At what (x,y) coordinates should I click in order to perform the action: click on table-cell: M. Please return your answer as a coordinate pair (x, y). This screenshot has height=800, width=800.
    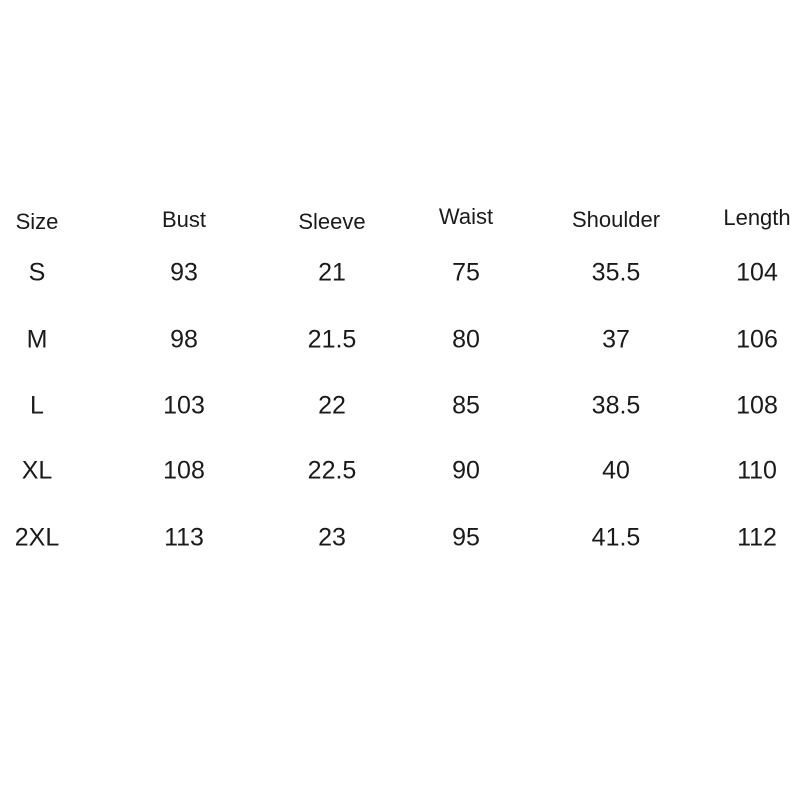
    Looking at the image, I should click on (37, 339).